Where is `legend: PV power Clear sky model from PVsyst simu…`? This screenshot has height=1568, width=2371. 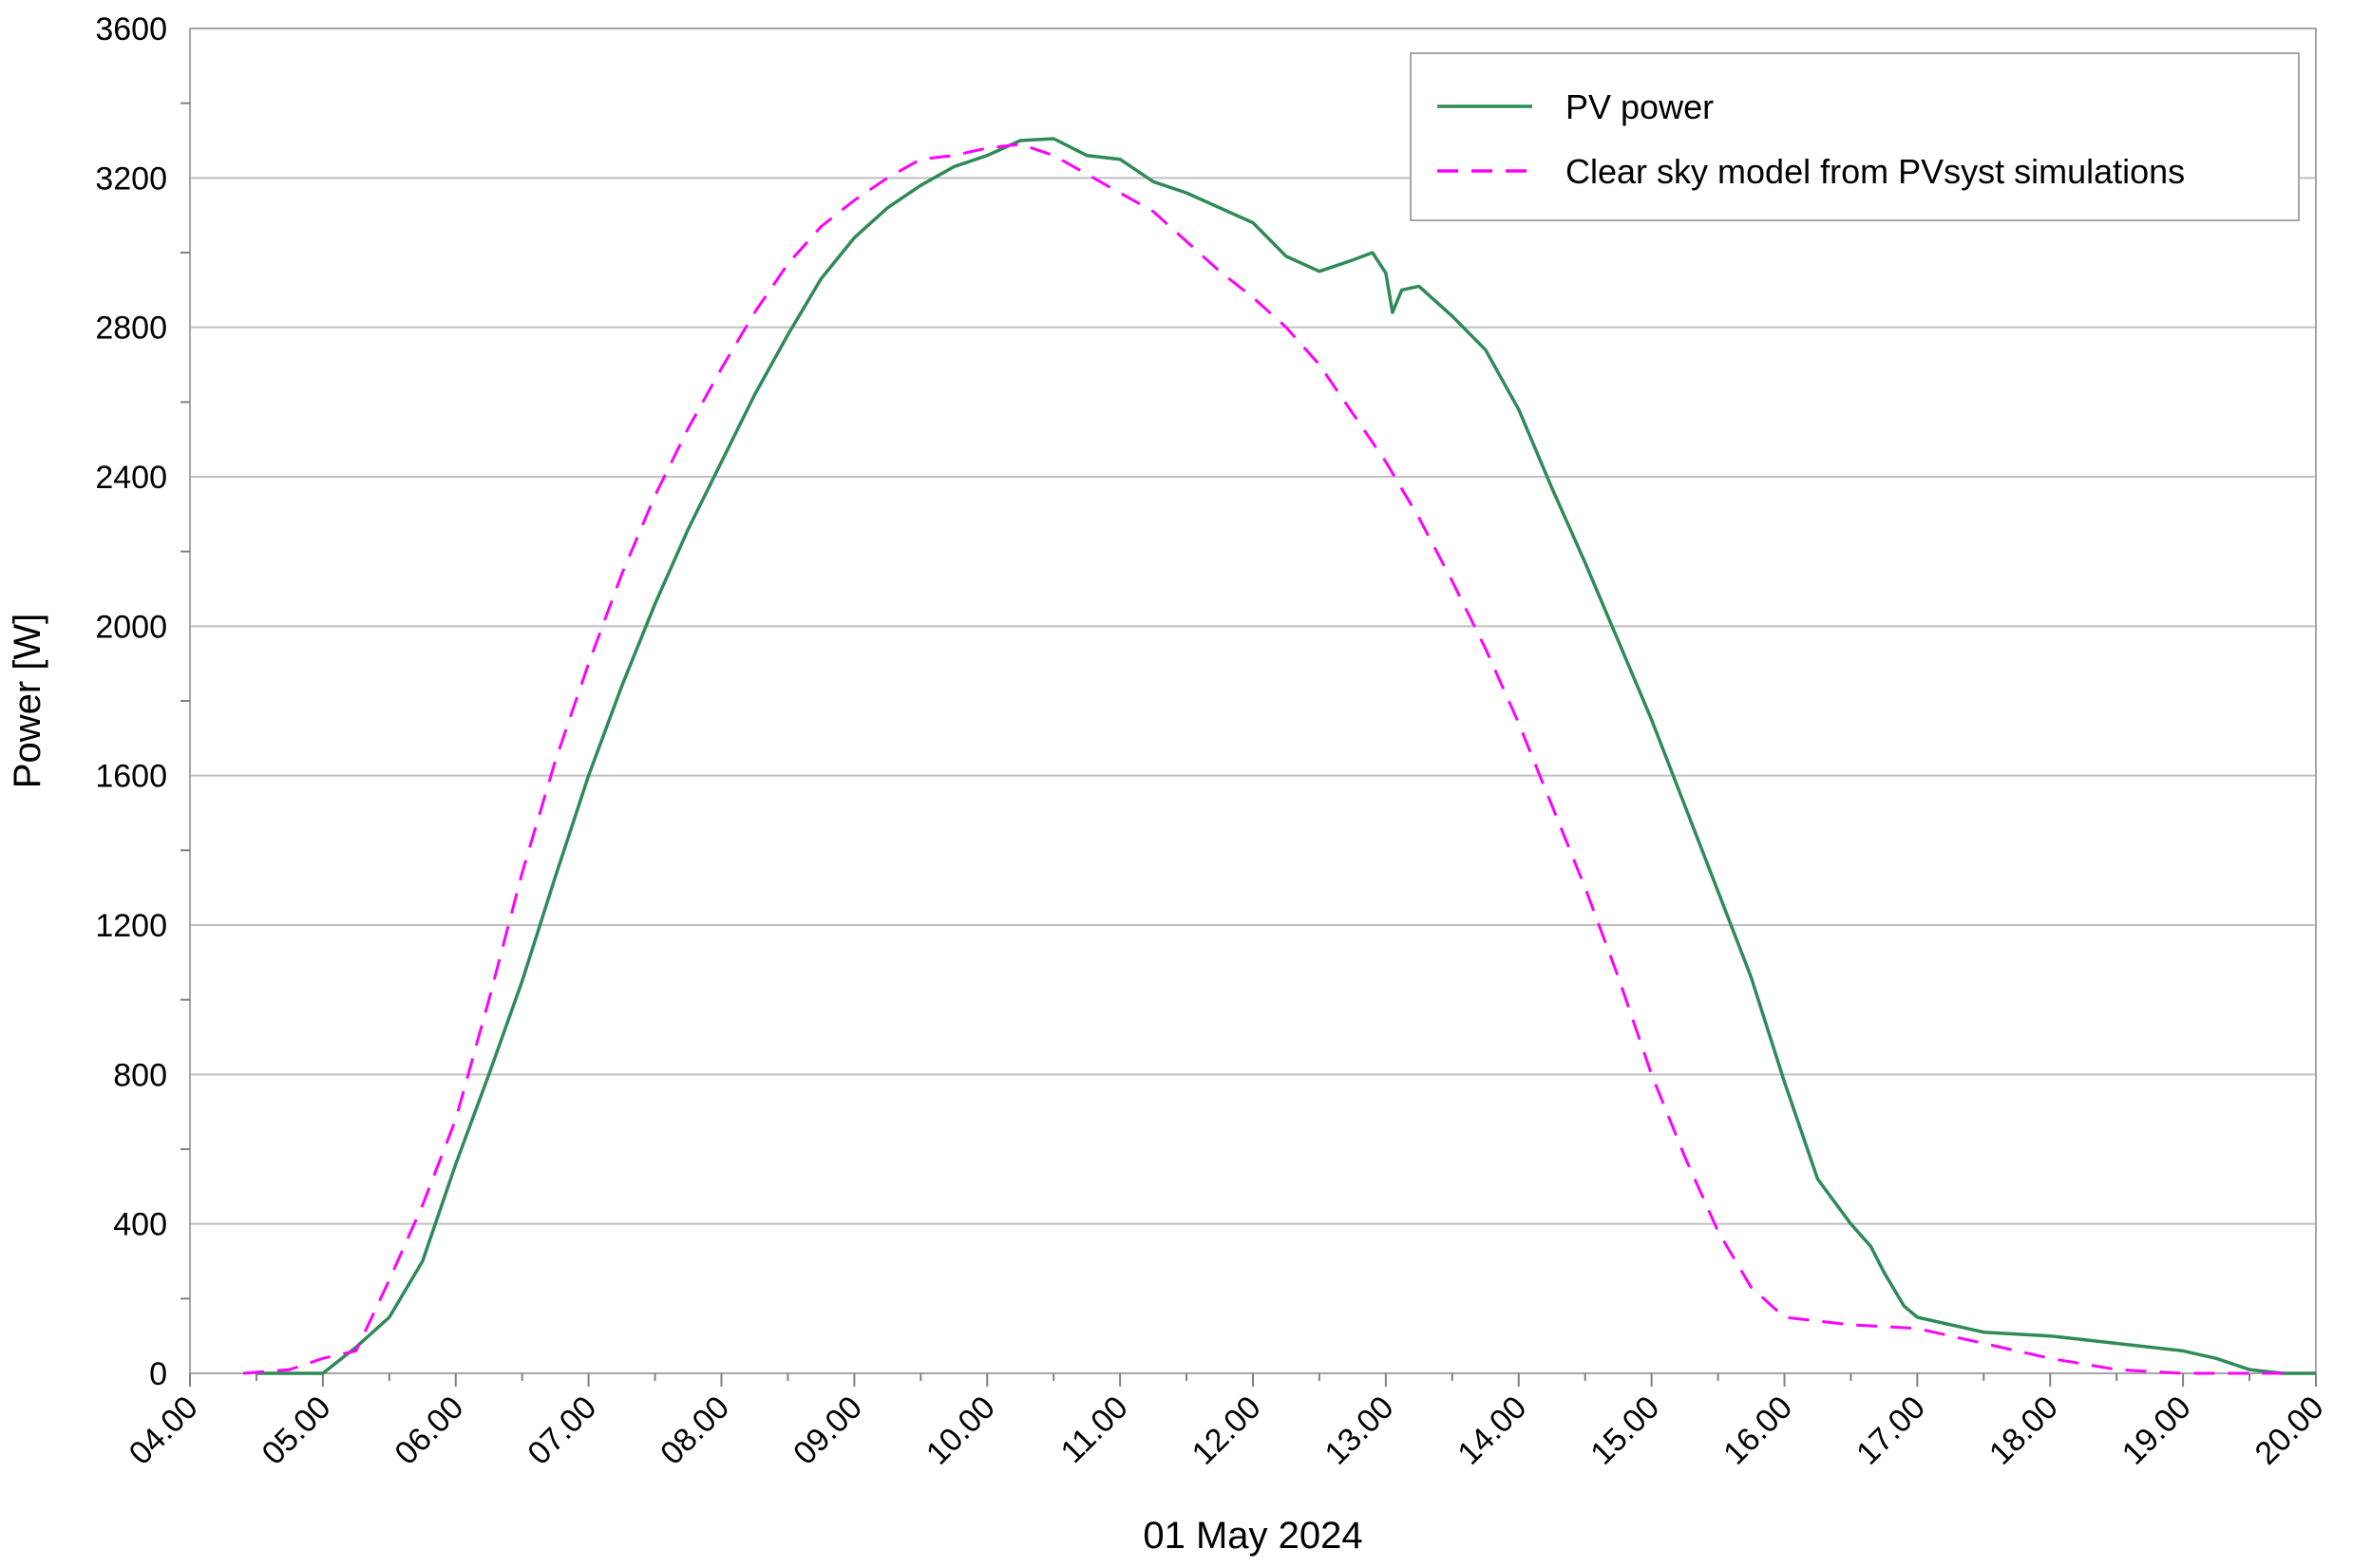
legend: PV power Clear sky model from PVsyst simu… is located at coordinates (1855, 136).